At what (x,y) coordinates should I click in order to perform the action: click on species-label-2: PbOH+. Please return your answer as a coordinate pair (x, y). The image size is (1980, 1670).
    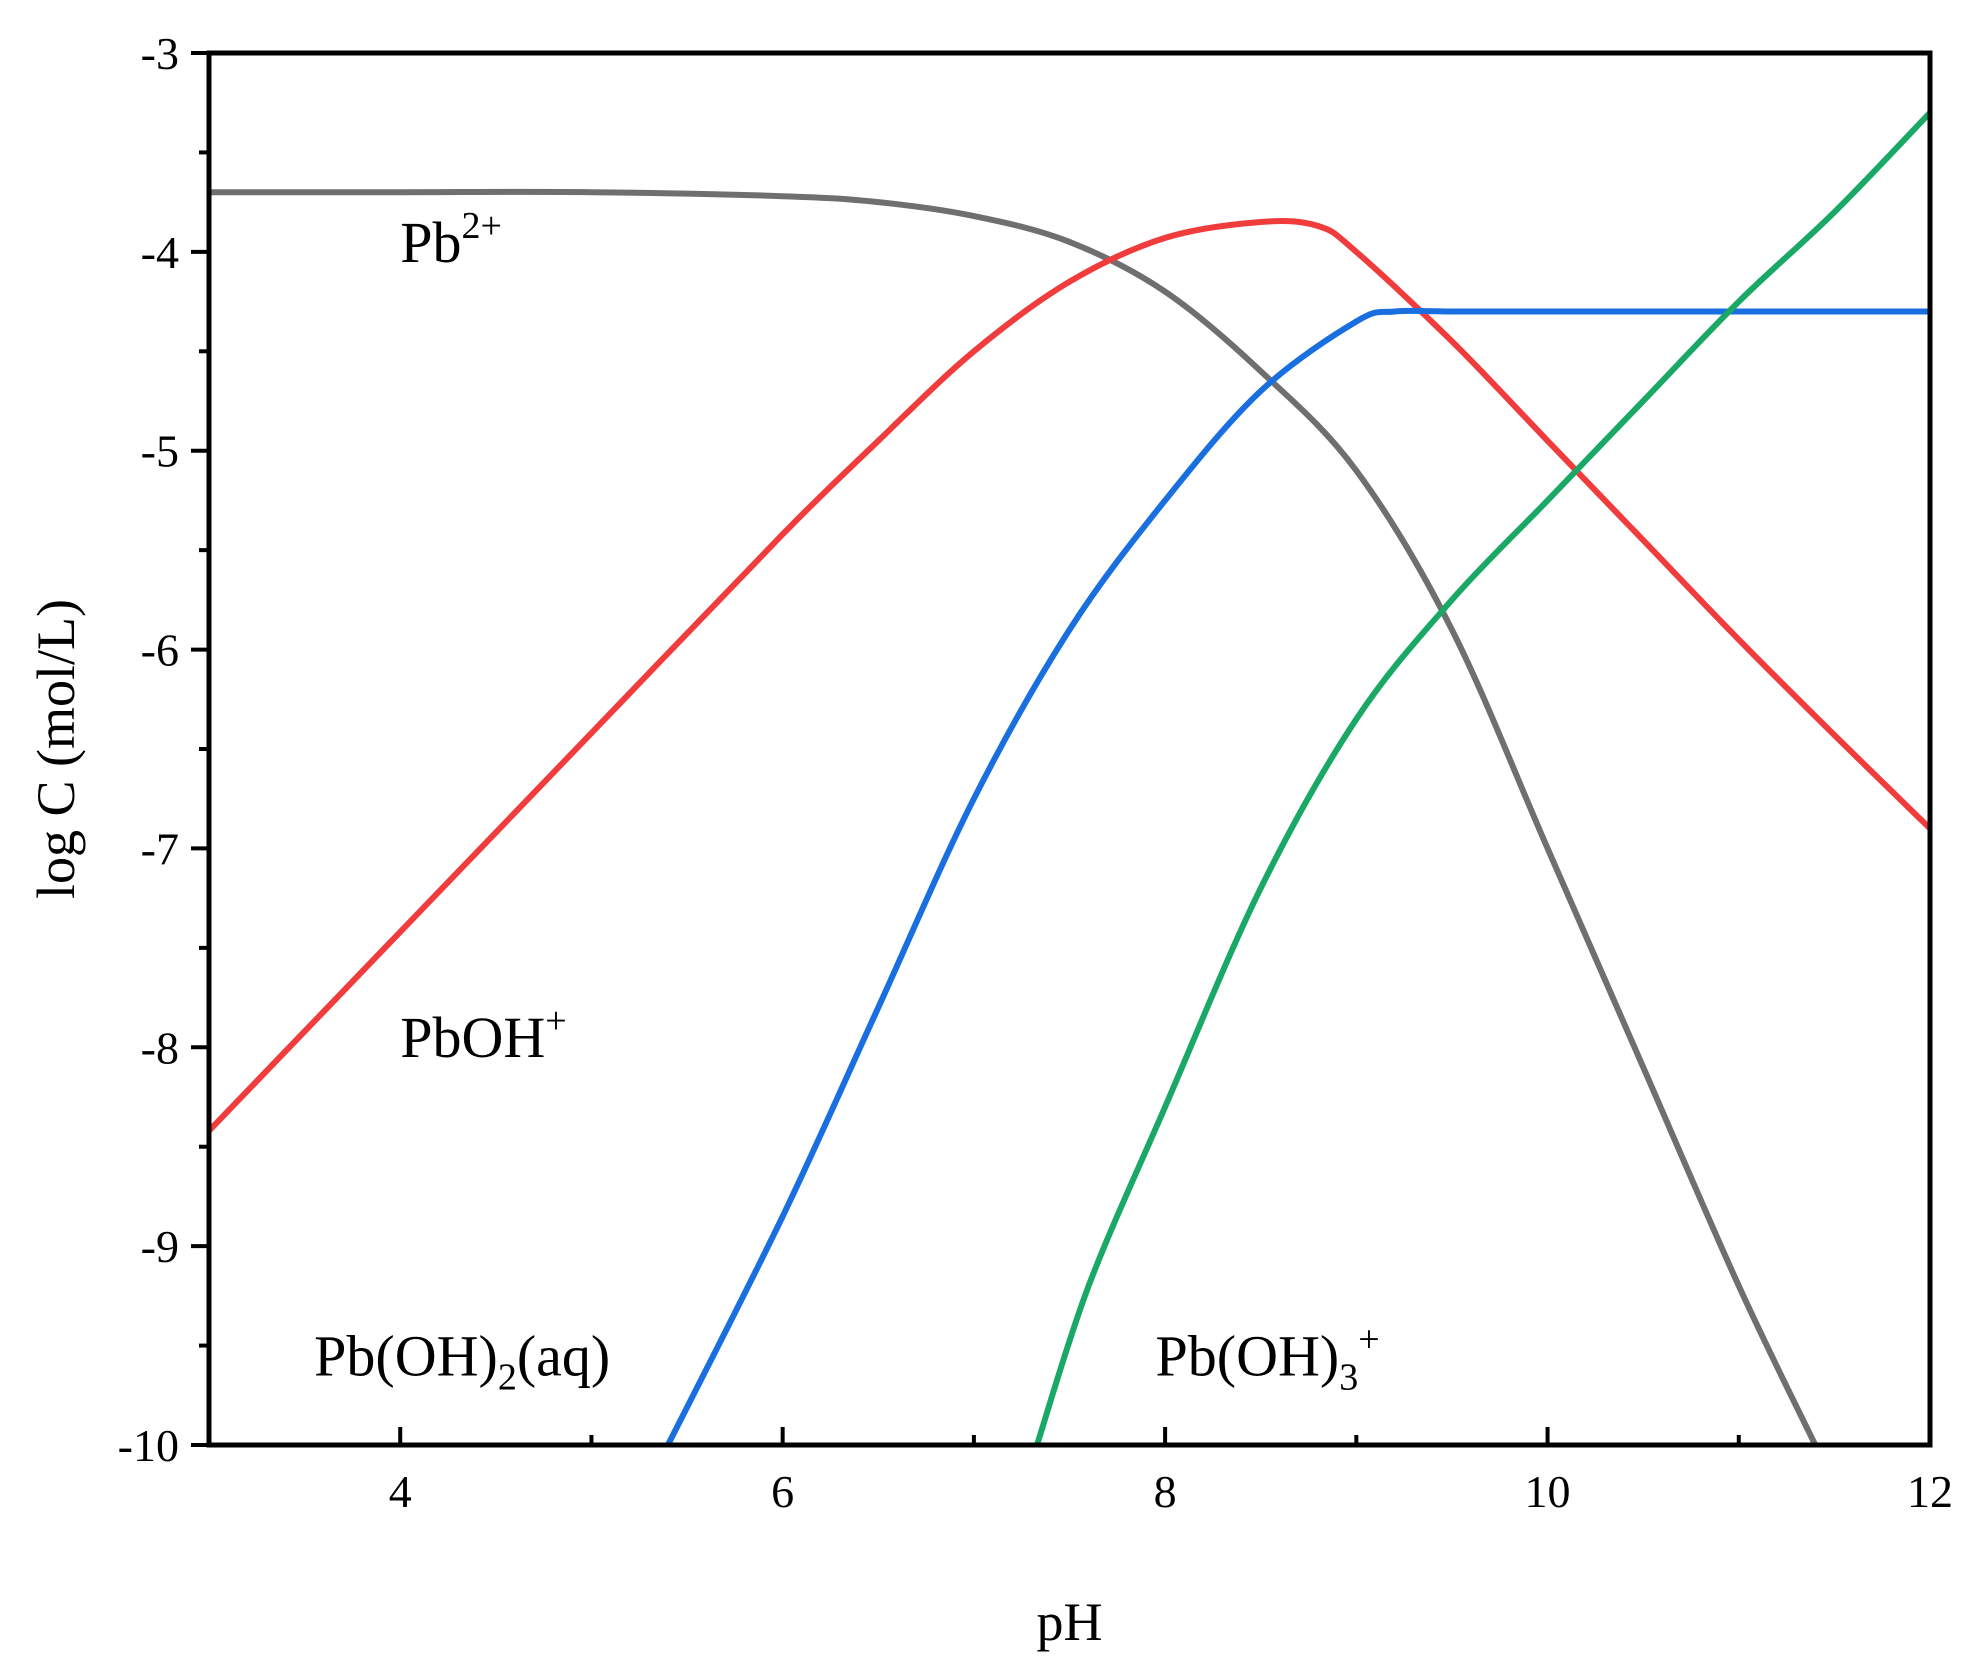
    Looking at the image, I should click on (483, 1035).